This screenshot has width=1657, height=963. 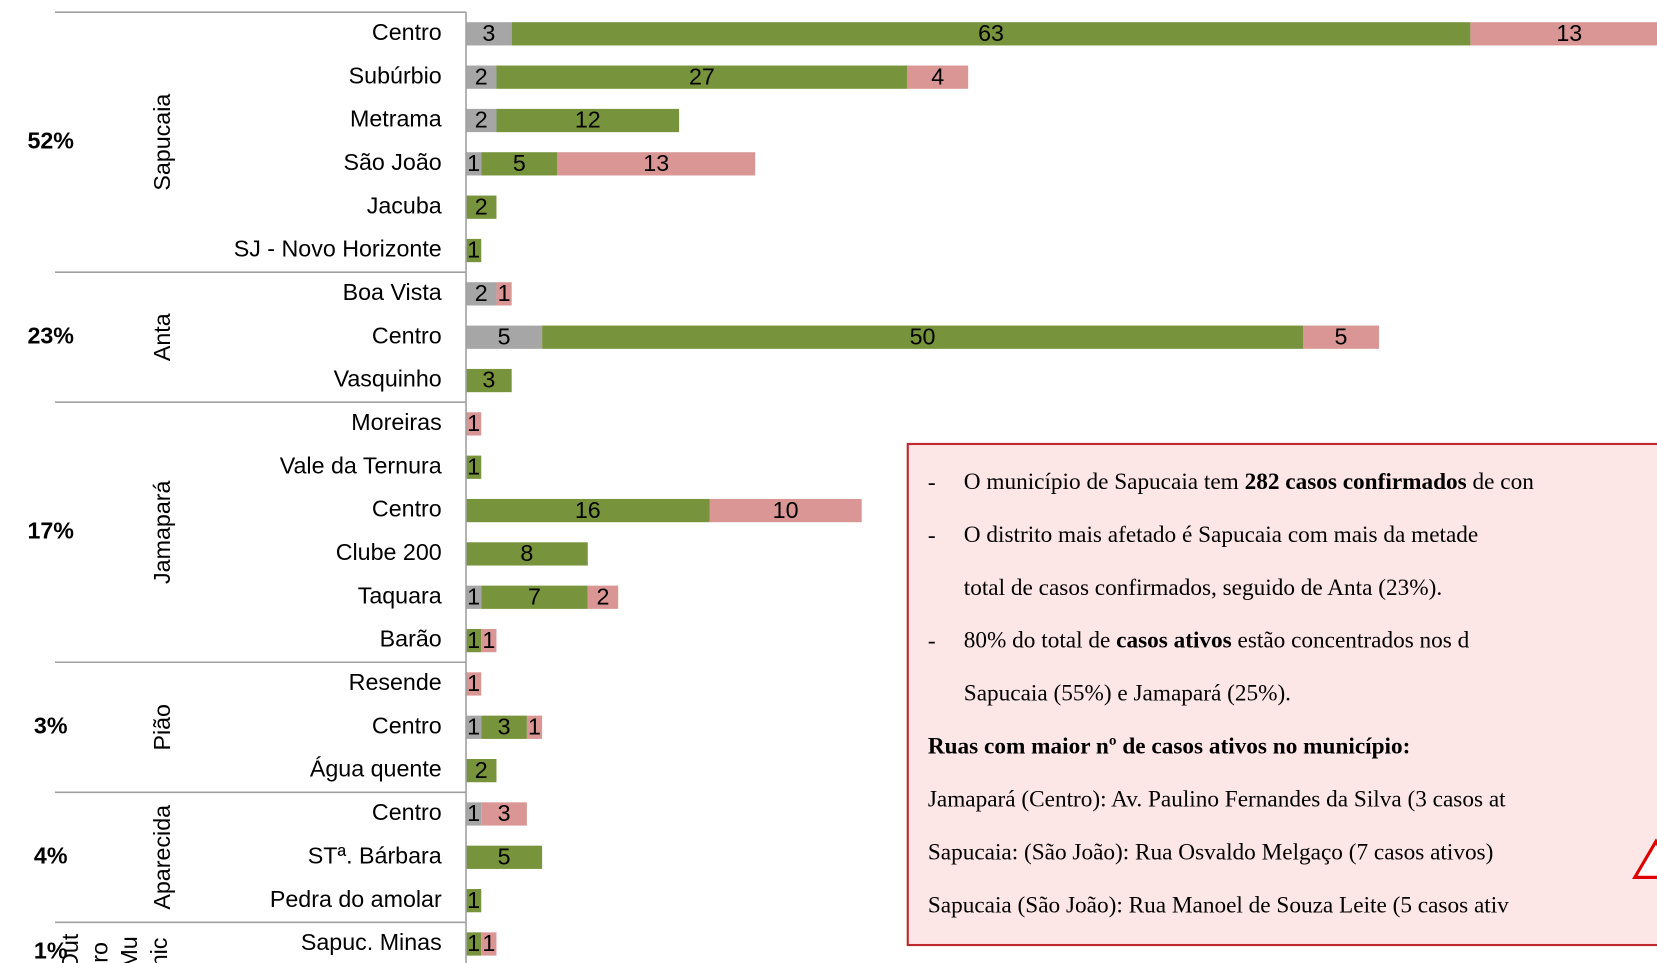 I want to click on group-share: 23%, so click(x=50, y=335).